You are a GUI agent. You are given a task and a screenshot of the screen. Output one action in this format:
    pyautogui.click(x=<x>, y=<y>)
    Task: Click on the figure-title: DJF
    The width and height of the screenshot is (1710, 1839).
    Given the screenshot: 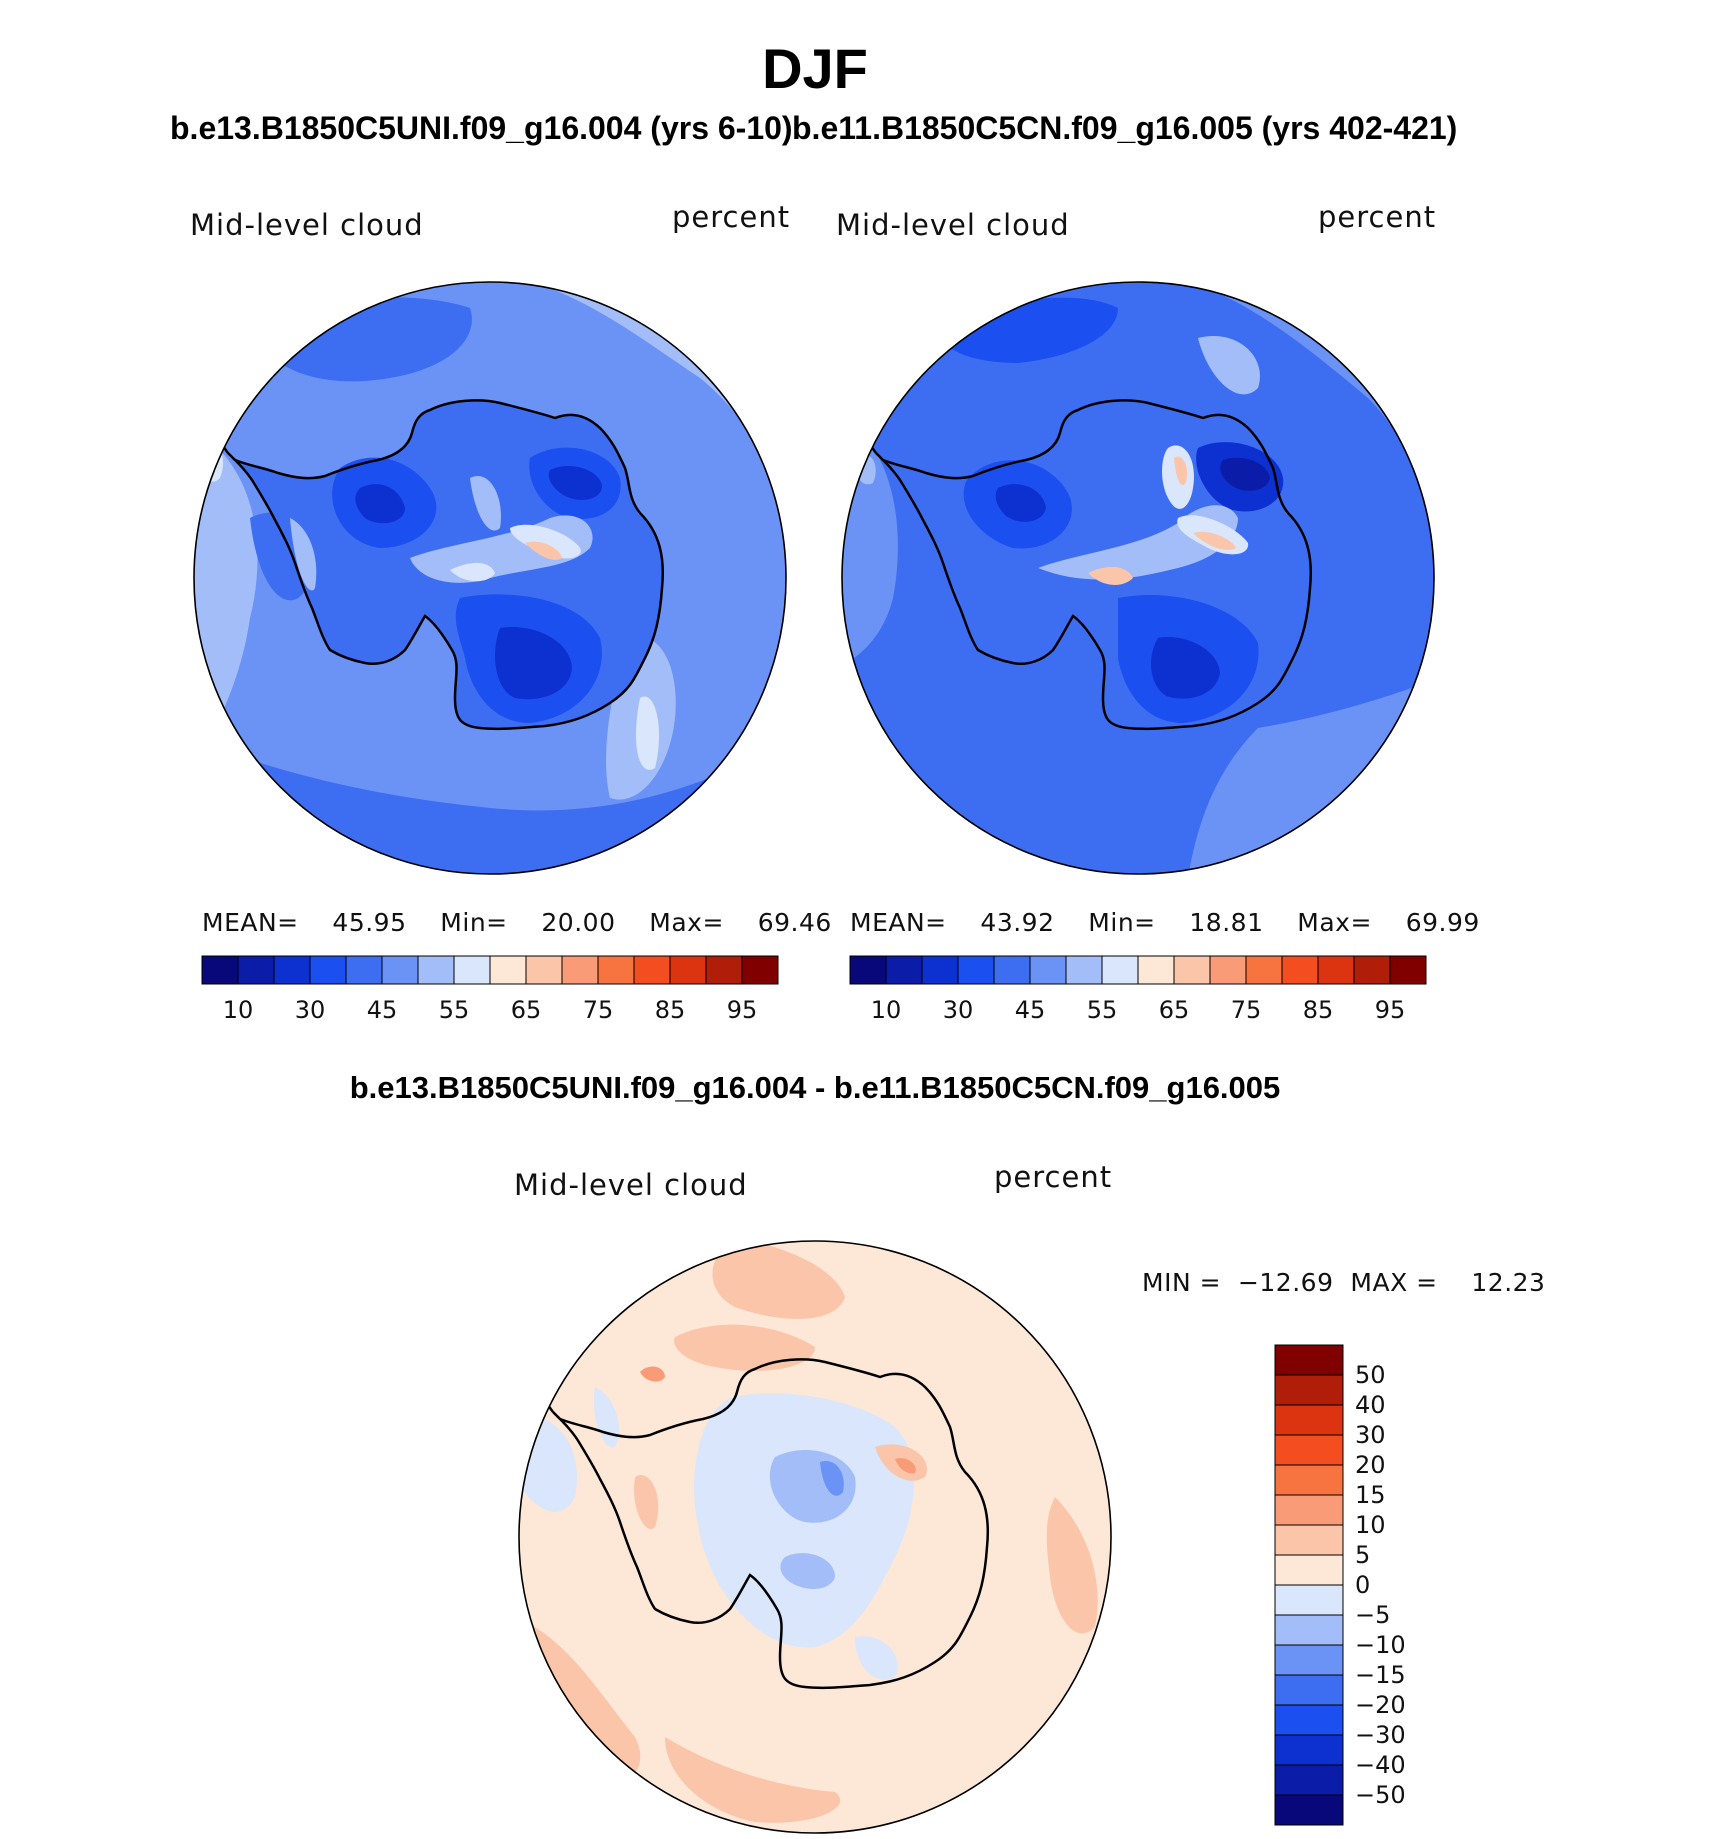 What is the action you would take?
    pyautogui.click(x=815, y=68)
    